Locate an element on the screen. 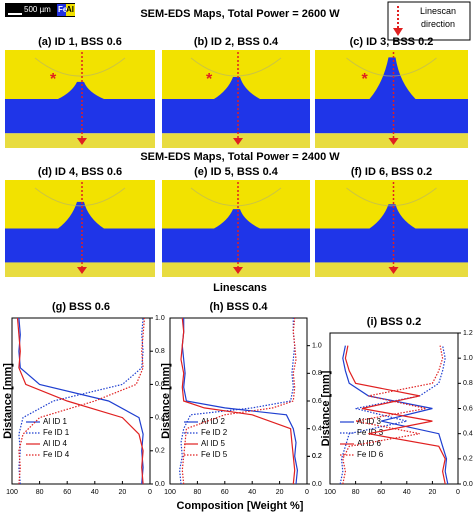  y-tick-label: 1.2 is located at coordinates (468, 333).